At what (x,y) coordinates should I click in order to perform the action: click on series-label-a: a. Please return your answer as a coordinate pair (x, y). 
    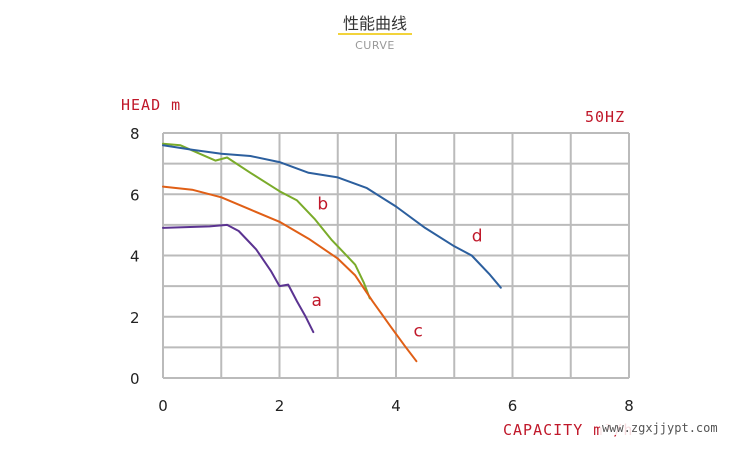
    Looking at the image, I should click on (317, 301).